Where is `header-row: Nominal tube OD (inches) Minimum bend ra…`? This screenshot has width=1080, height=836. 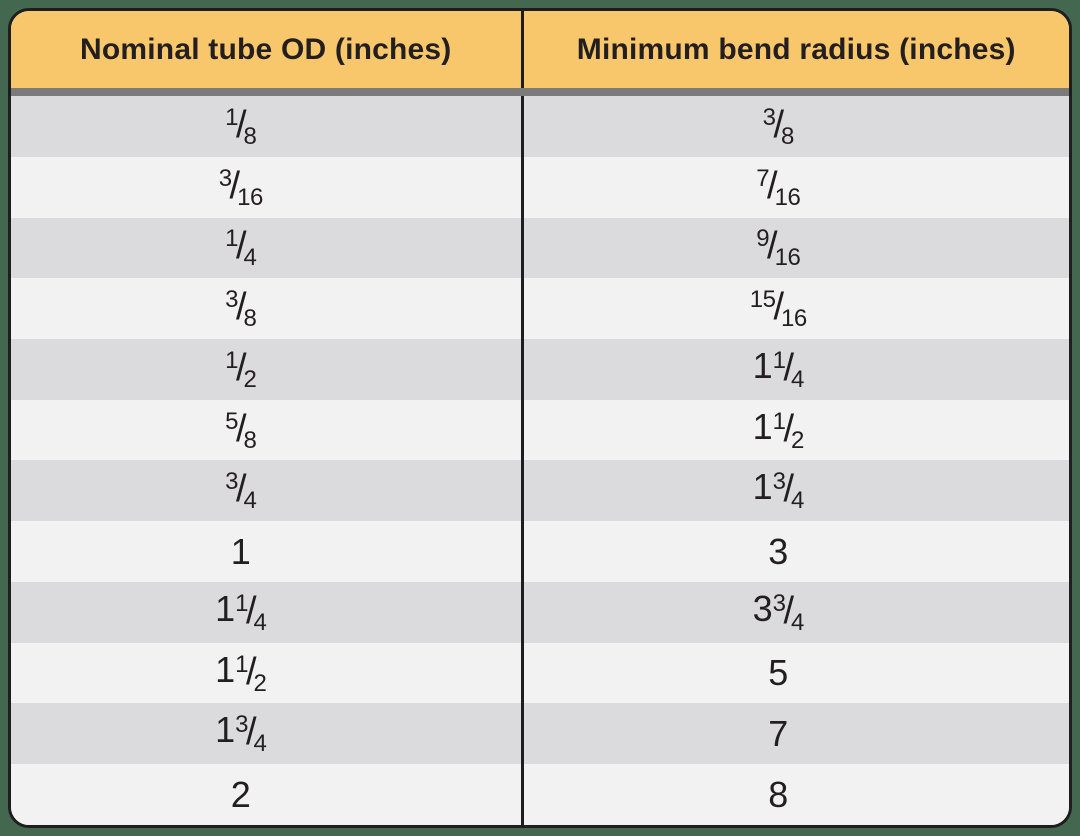
header-row: Nominal tube OD (inches) Minimum bend ra… is located at coordinates (540, 53).